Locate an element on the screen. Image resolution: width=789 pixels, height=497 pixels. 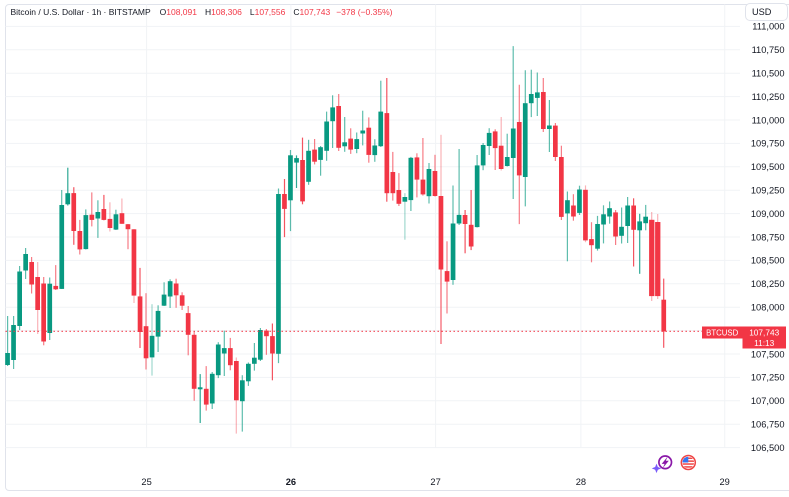
svg-text: 107,500 is located at coordinates (768, 354).